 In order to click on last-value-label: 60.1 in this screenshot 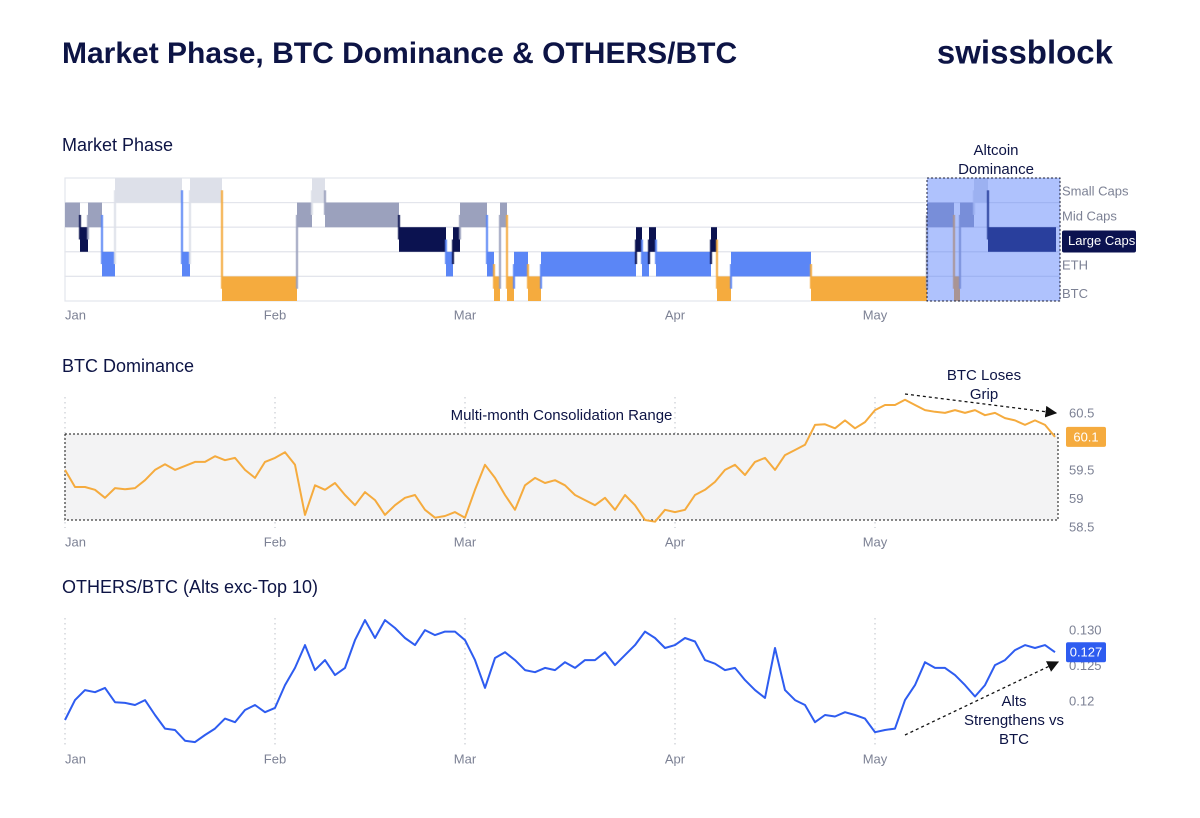, I will do `click(1085, 436)`.